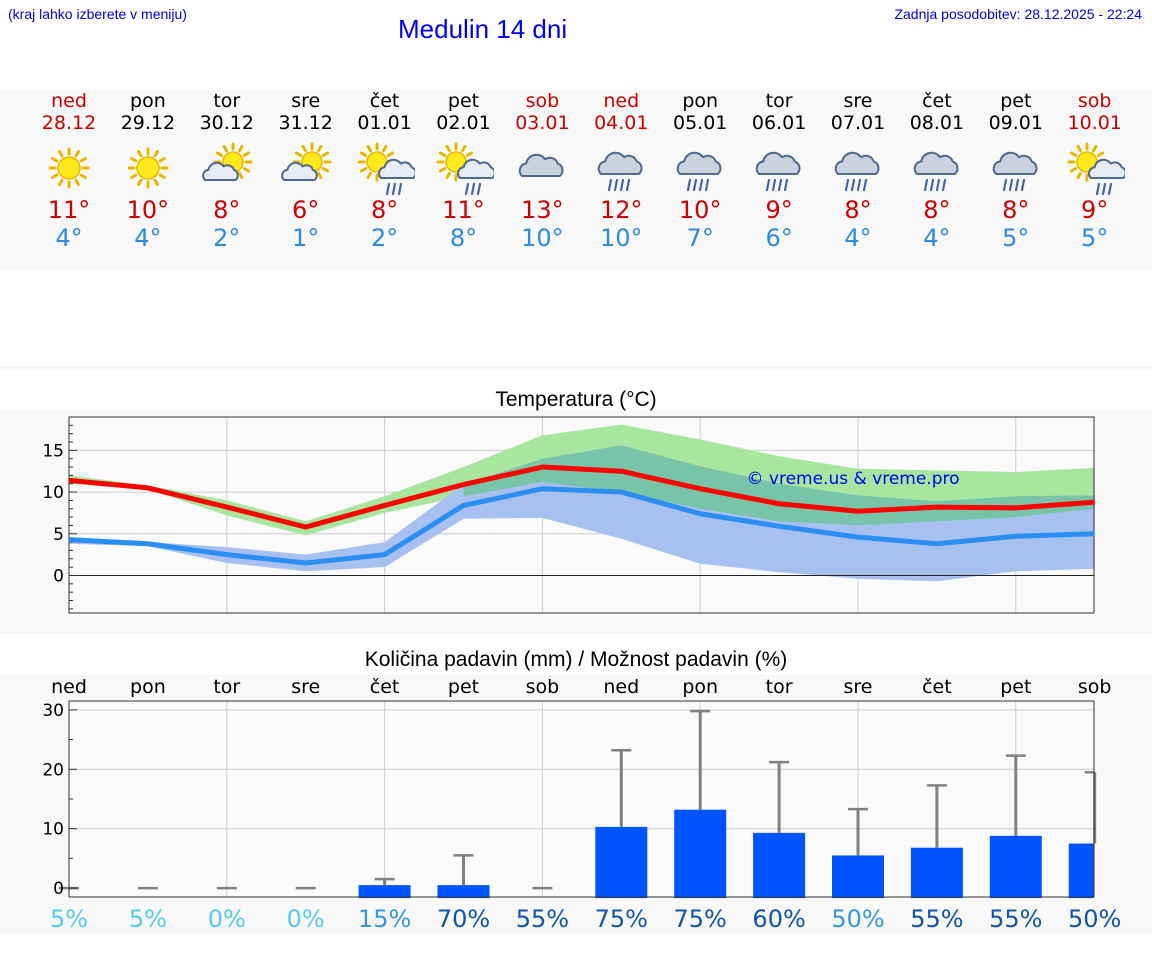 The width and height of the screenshot is (1152, 975). Describe the element at coordinates (69, 123) in the screenshot. I see `day-date: 28.12` at that location.